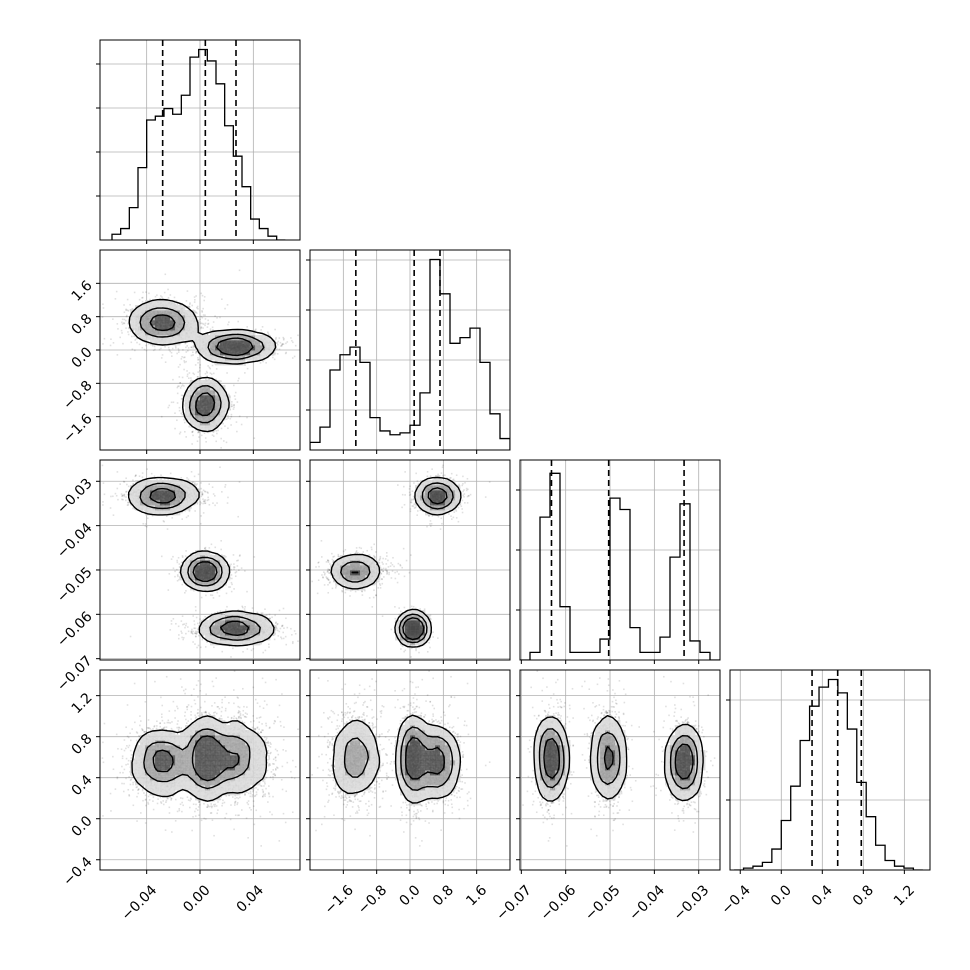  What do you see at coordinates (410, 770) in the screenshot?
I see `scatter-panel-p1-p3` at bounding box center [410, 770].